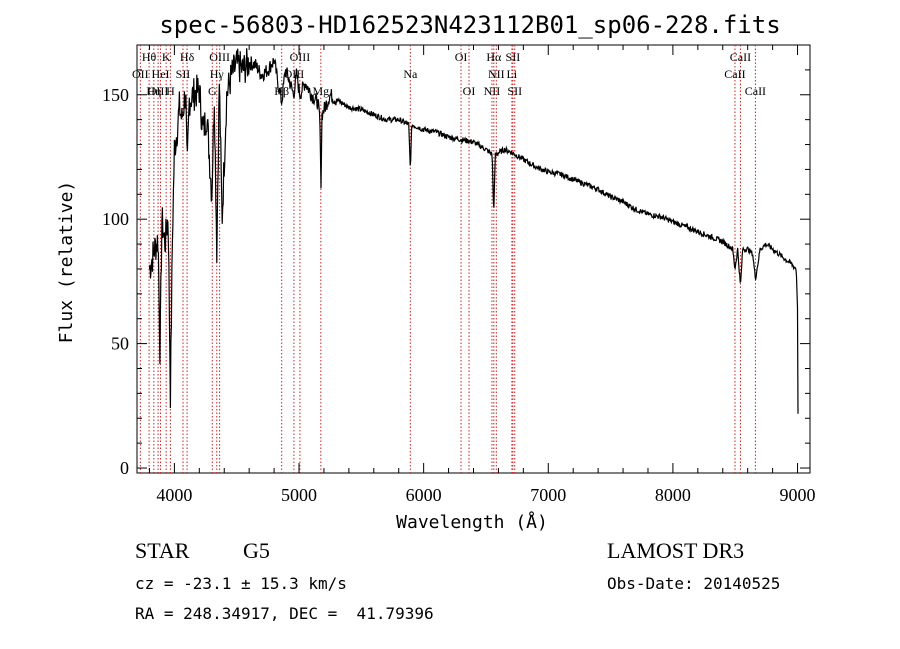  What do you see at coordinates (320, 91) in the screenshot?
I see `line-marker-label: Mg` at bounding box center [320, 91].